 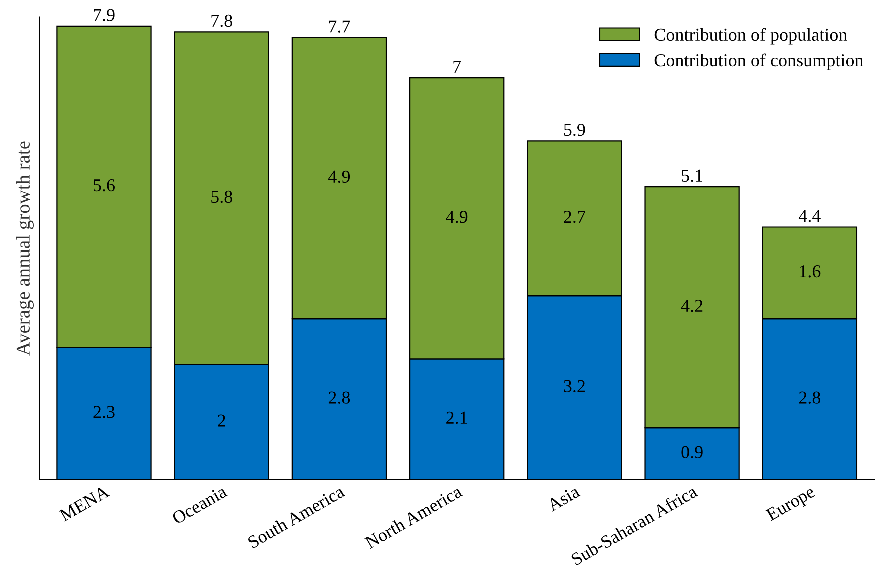 What do you see at coordinates (222, 21) in the screenshot?
I see `total-label: 7.8` at bounding box center [222, 21].